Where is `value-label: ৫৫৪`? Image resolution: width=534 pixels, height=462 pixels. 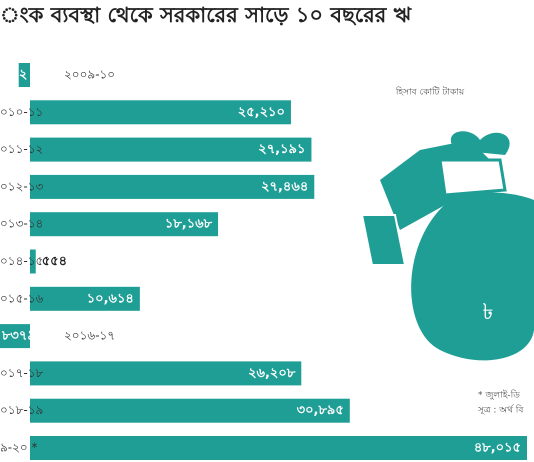 value-label: ৫৫৪ is located at coordinates (54, 261).